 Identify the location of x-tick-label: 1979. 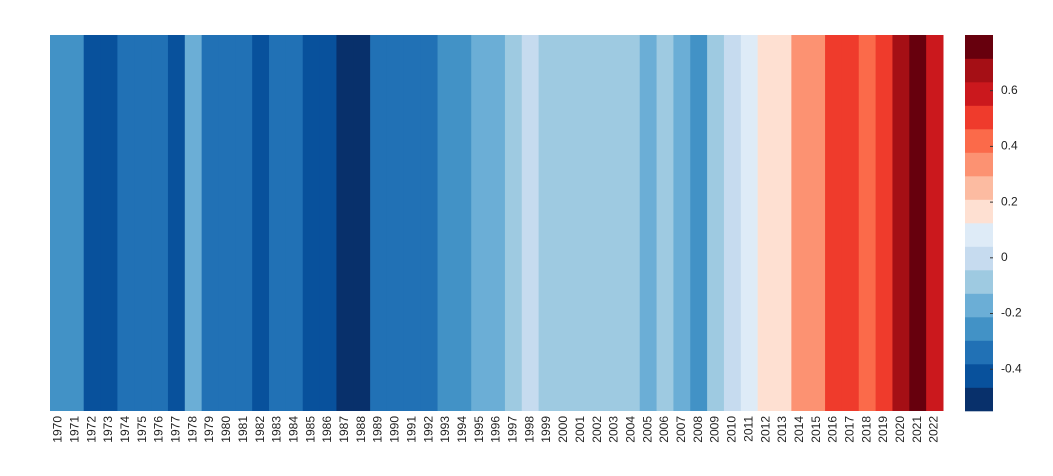
(209, 429).